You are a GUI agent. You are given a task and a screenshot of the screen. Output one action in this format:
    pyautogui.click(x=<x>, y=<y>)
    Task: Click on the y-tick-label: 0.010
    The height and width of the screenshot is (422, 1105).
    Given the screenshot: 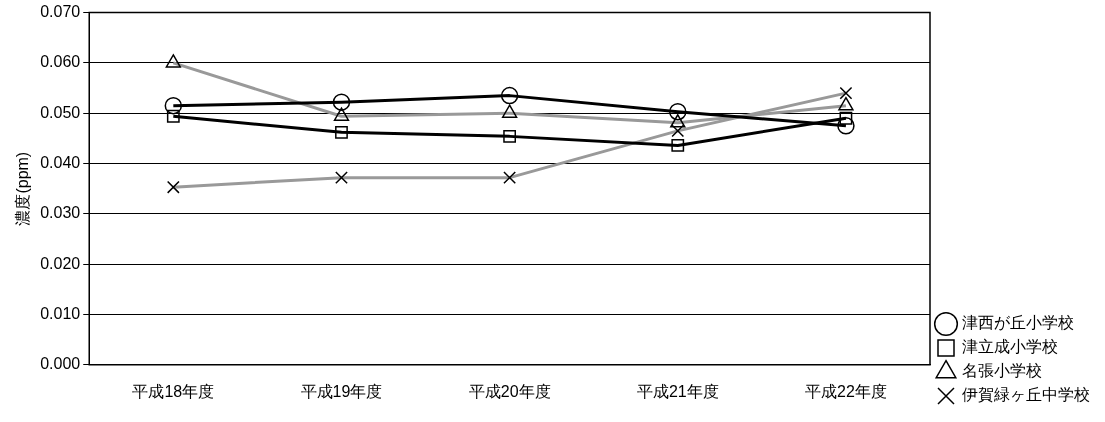 What is the action you would take?
    pyautogui.click(x=60, y=313)
    